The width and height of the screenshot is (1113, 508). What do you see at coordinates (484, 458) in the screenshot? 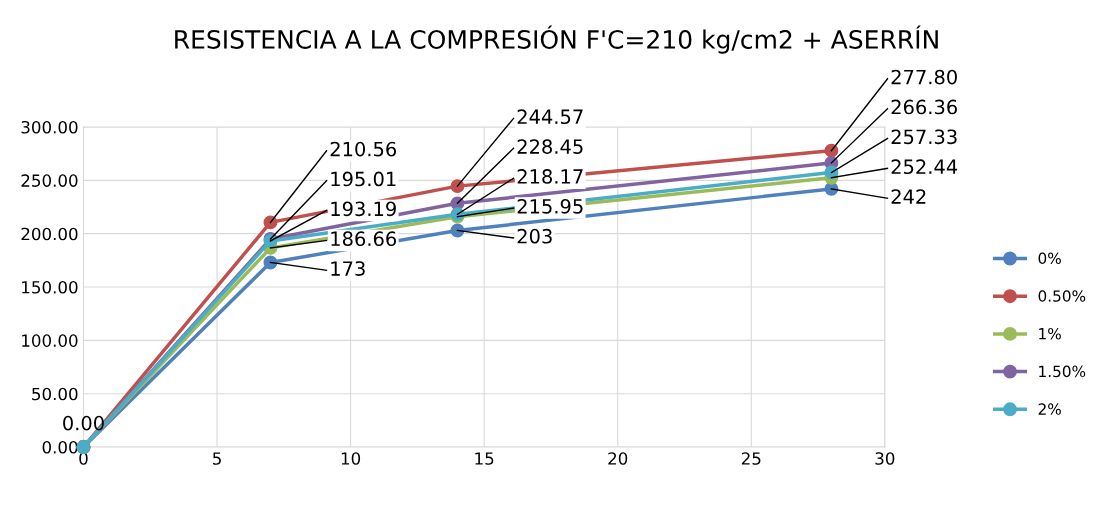
I see `x-tick-label: 15` at bounding box center [484, 458].